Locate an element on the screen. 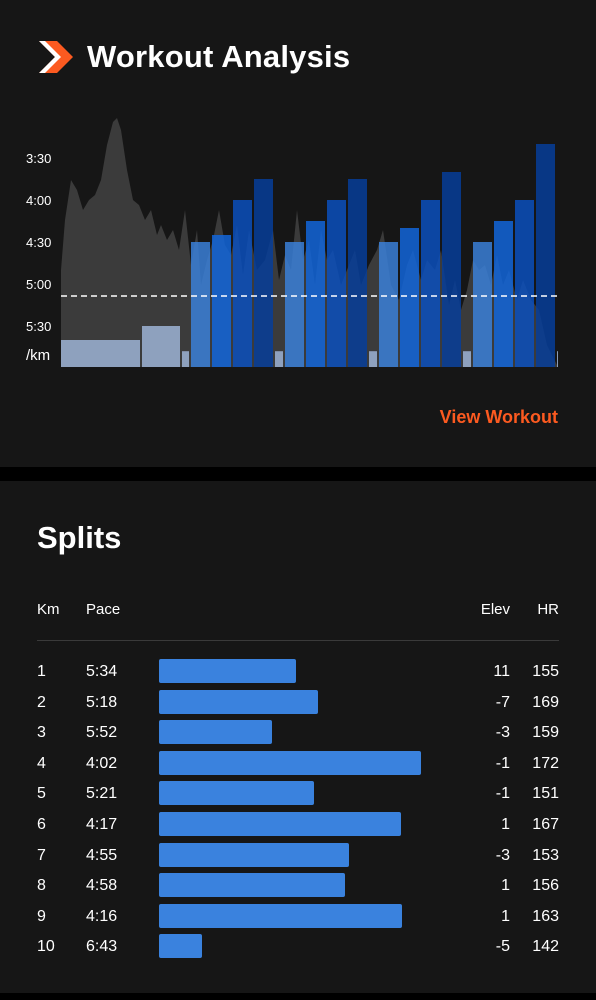  workout-analysis-header: Workout Analysis is located at coordinates (193, 57).